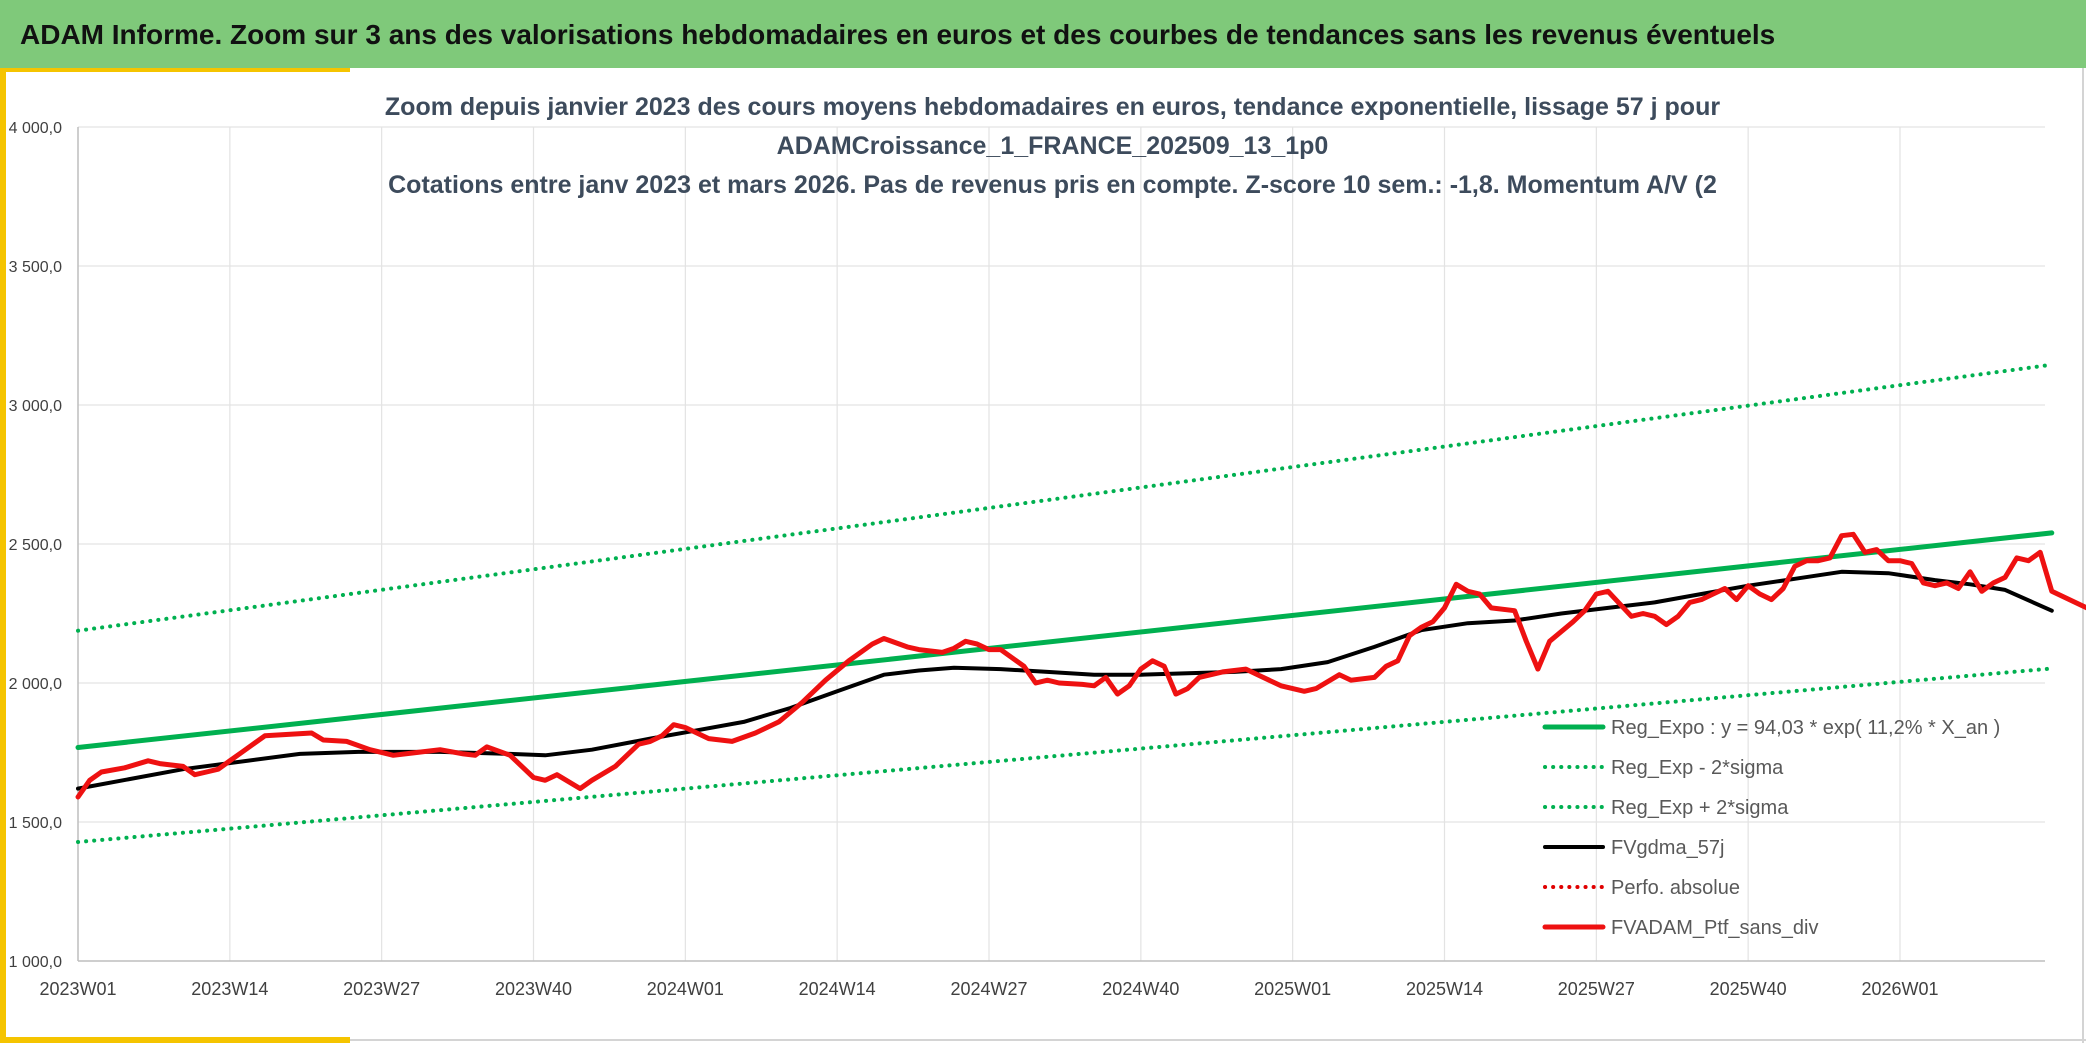 Image resolution: width=2086 pixels, height=1043 pixels. What do you see at coordinates (35, 545) in the screenshot?
I see `y-tick-label: 2 500,0` at bounding box center [35, 545].